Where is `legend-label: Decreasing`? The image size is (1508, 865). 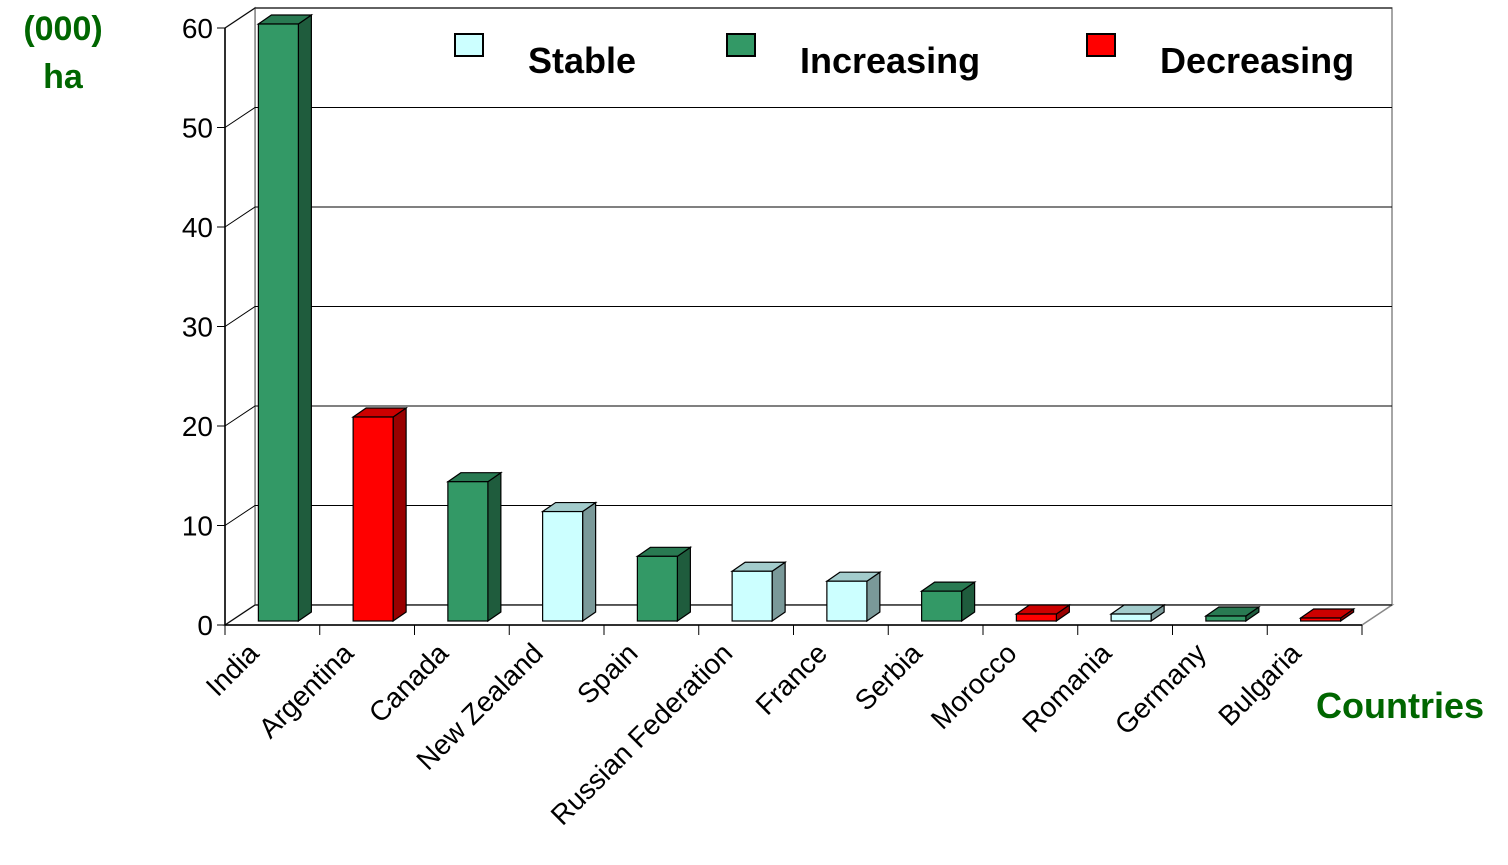
legend-label: Decreasing is located at coordinates (1257, 60).